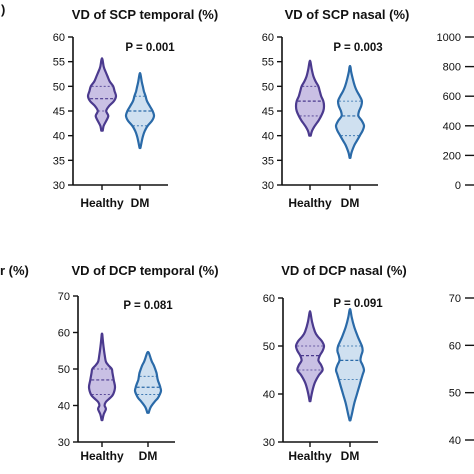  I want to click on p-value-label: P = 0.001, so click(150, 48).